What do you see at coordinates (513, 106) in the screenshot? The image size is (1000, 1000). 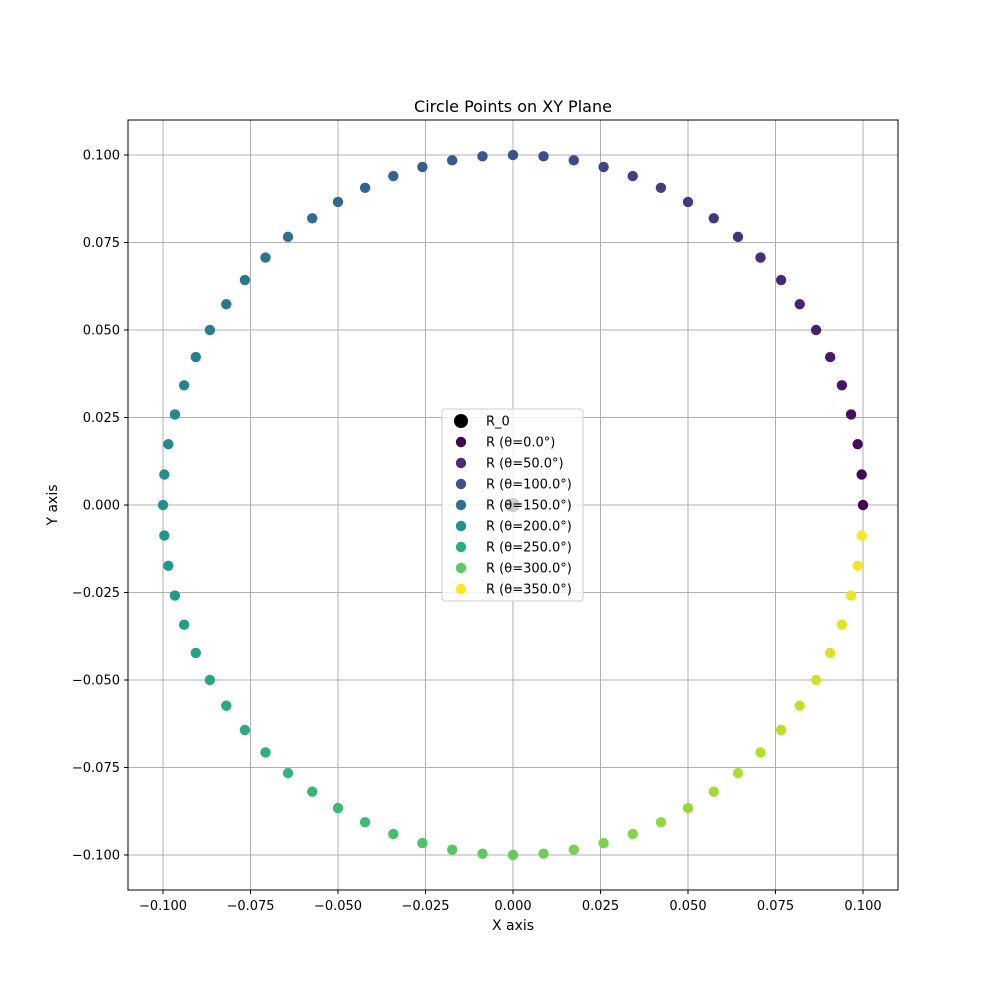 I see `chart-title: Circle Points on XY Plane` at bounding box center [513, 106].